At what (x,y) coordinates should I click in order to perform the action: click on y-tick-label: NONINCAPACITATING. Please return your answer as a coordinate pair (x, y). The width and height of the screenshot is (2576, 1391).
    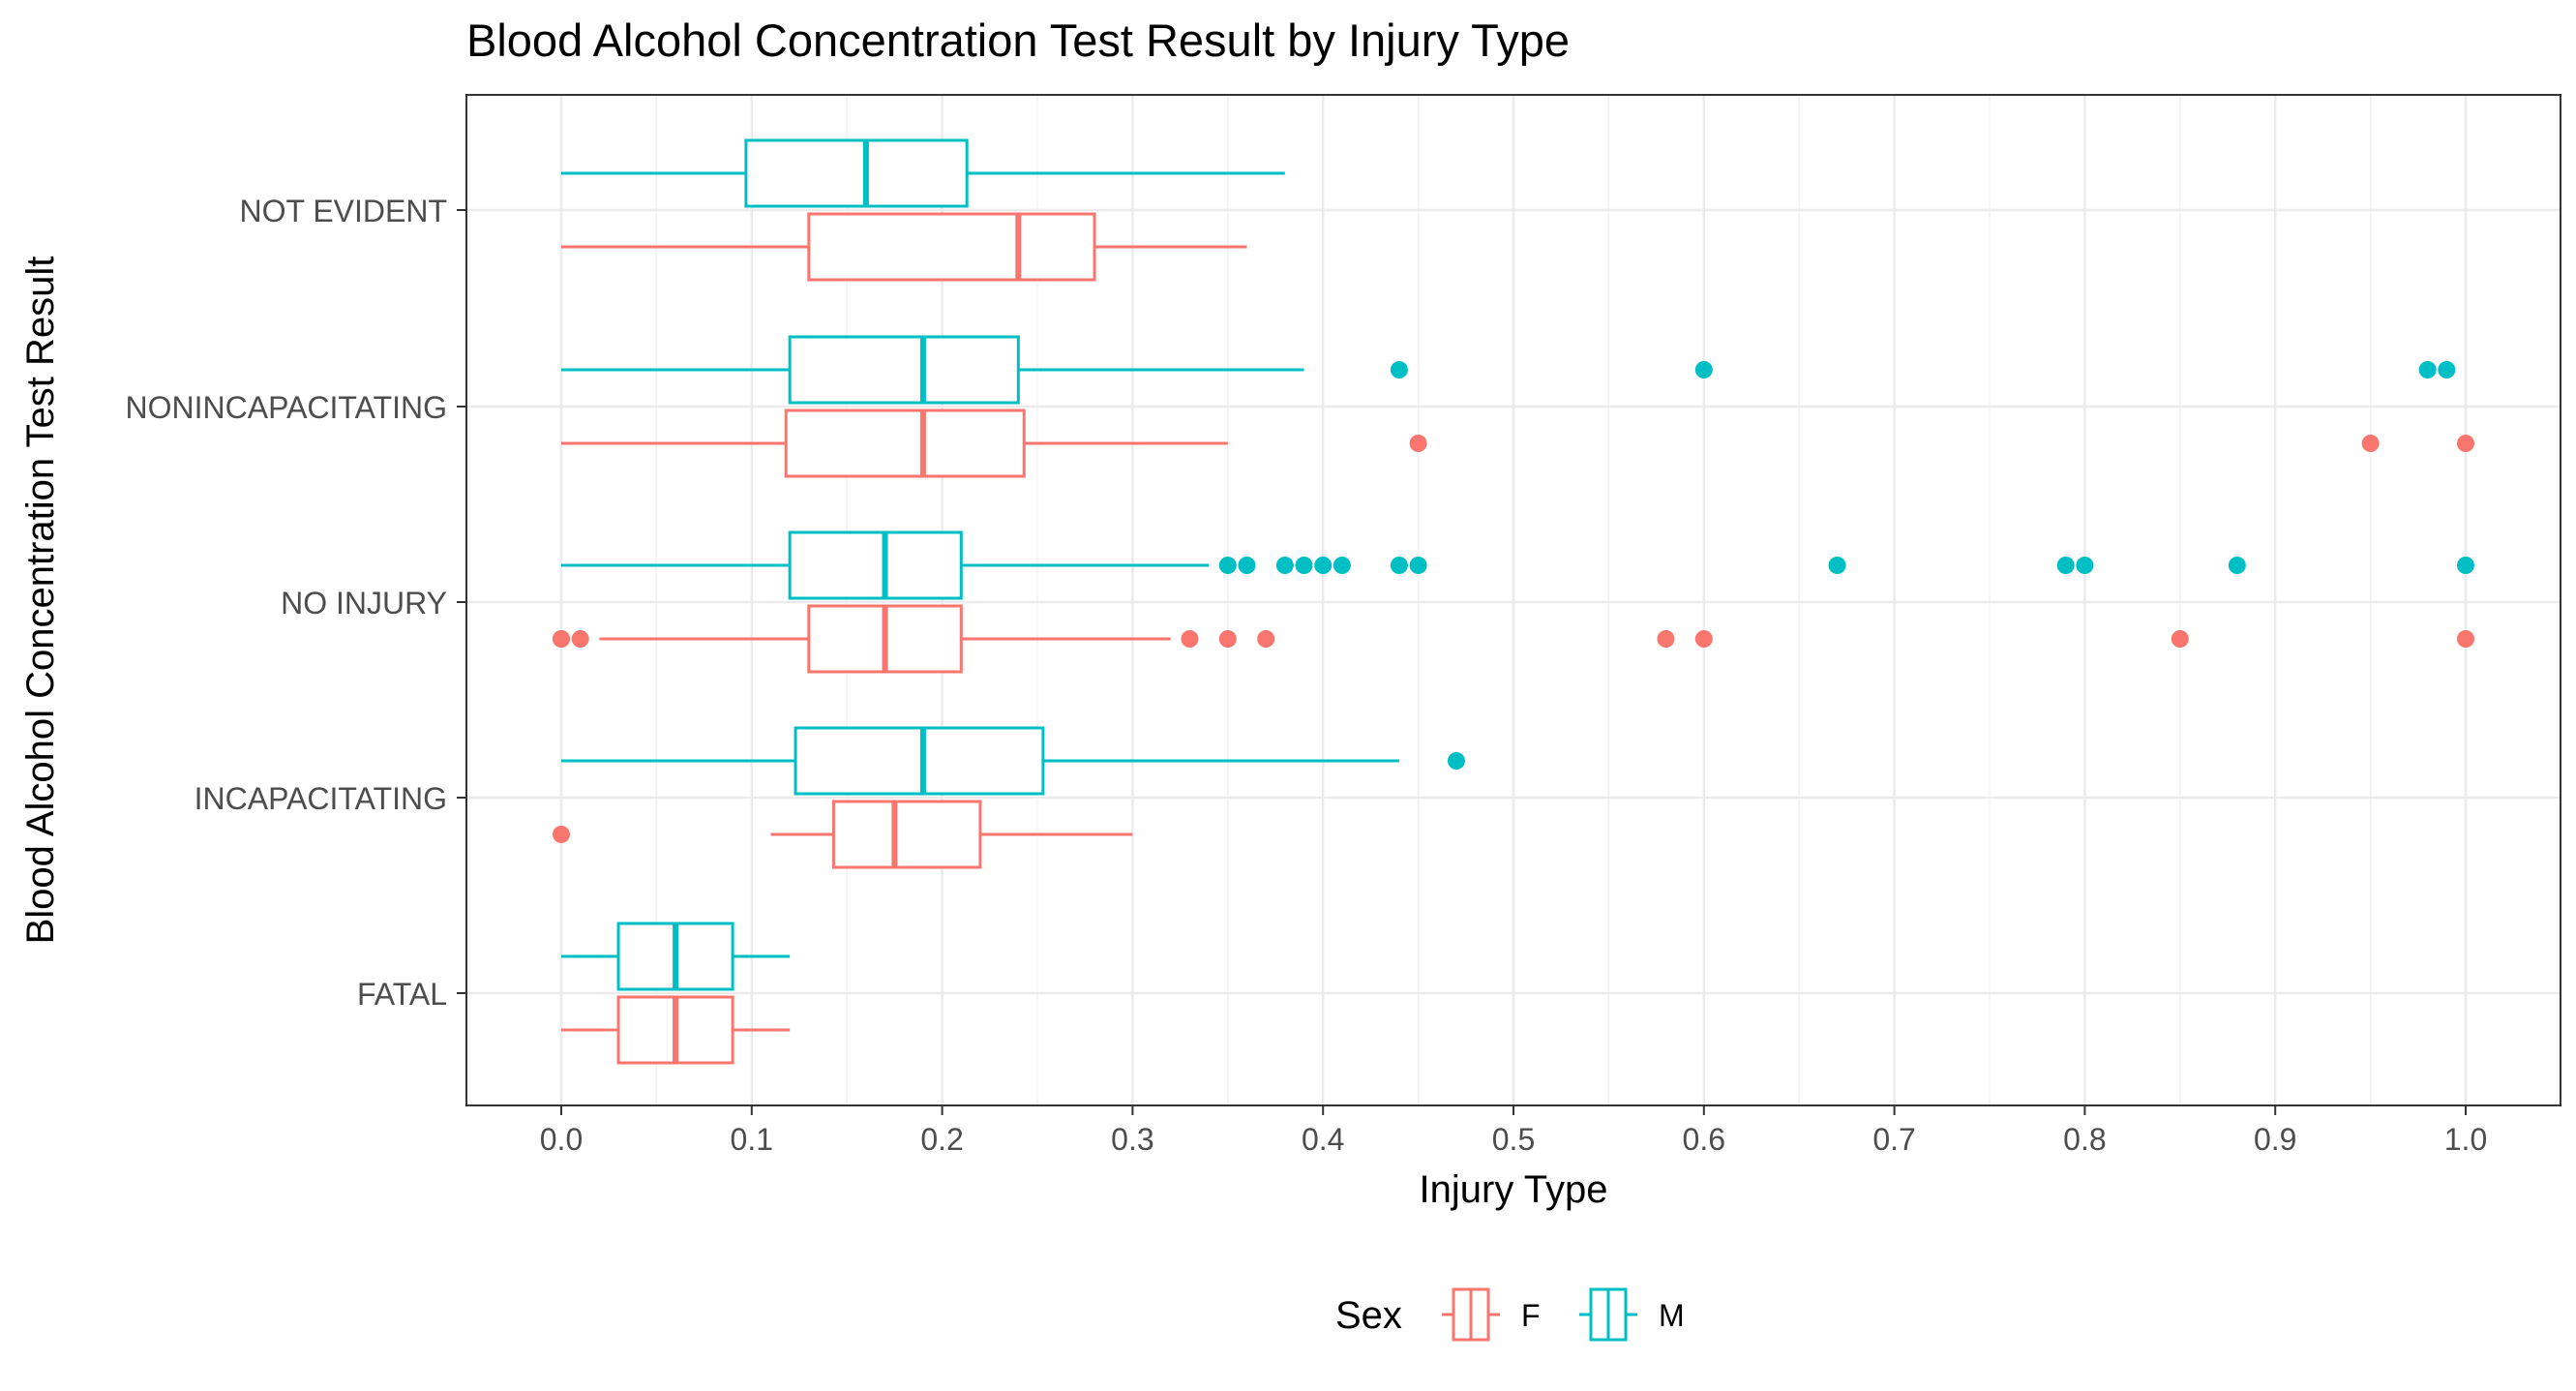
    Looking at the image, I should click on (286, 407).